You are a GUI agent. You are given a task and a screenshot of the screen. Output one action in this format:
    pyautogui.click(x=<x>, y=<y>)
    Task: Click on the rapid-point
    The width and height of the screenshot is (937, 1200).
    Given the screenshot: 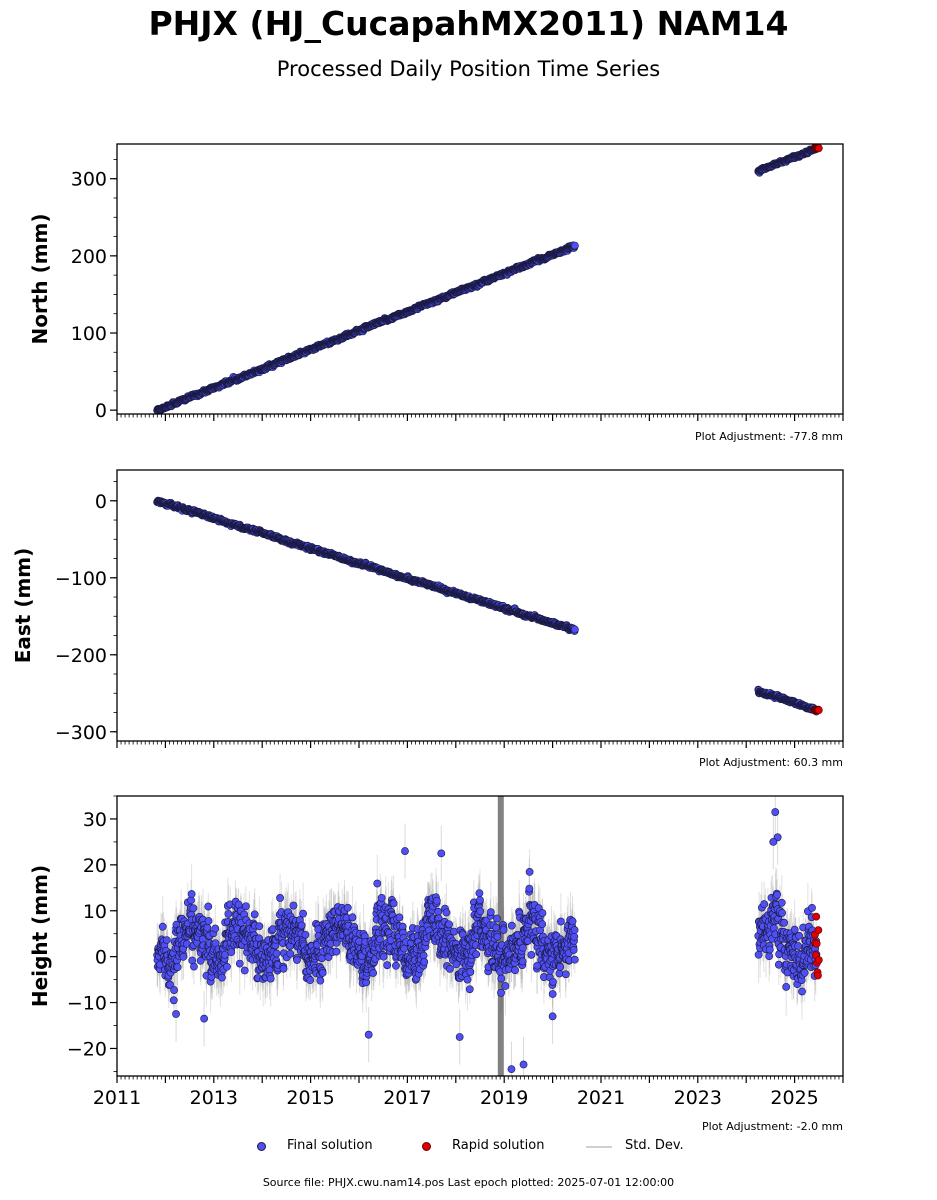 What is the action you would take?
    pyautogui.click(x=818, y=148)
    